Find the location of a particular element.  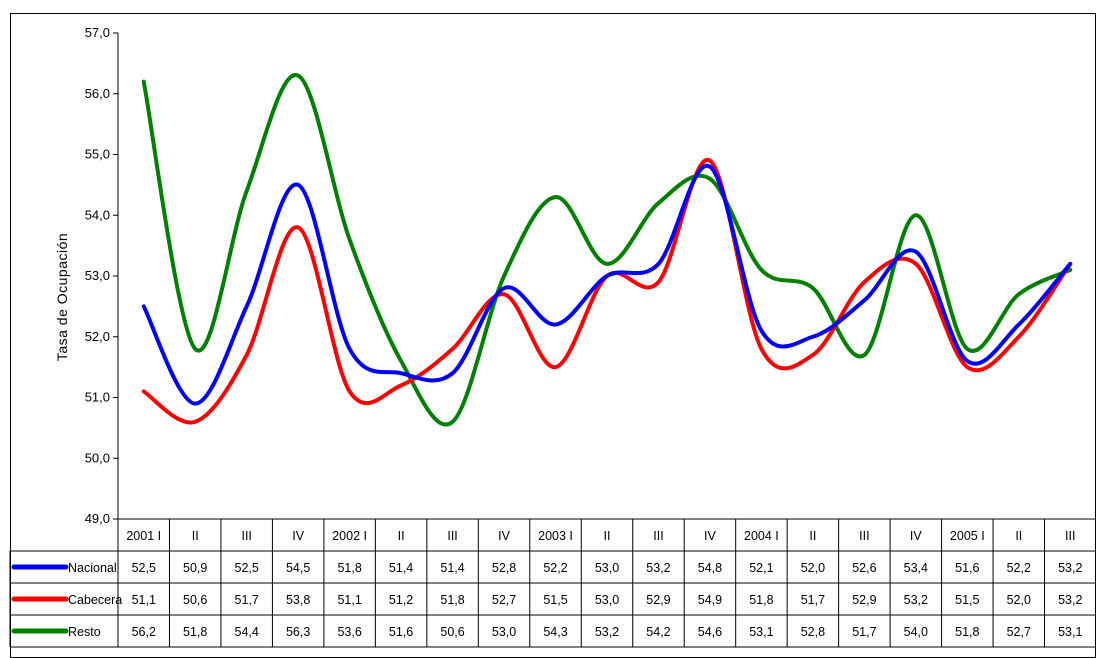

data-label: 54,4 is located at coordinates (247, 632).